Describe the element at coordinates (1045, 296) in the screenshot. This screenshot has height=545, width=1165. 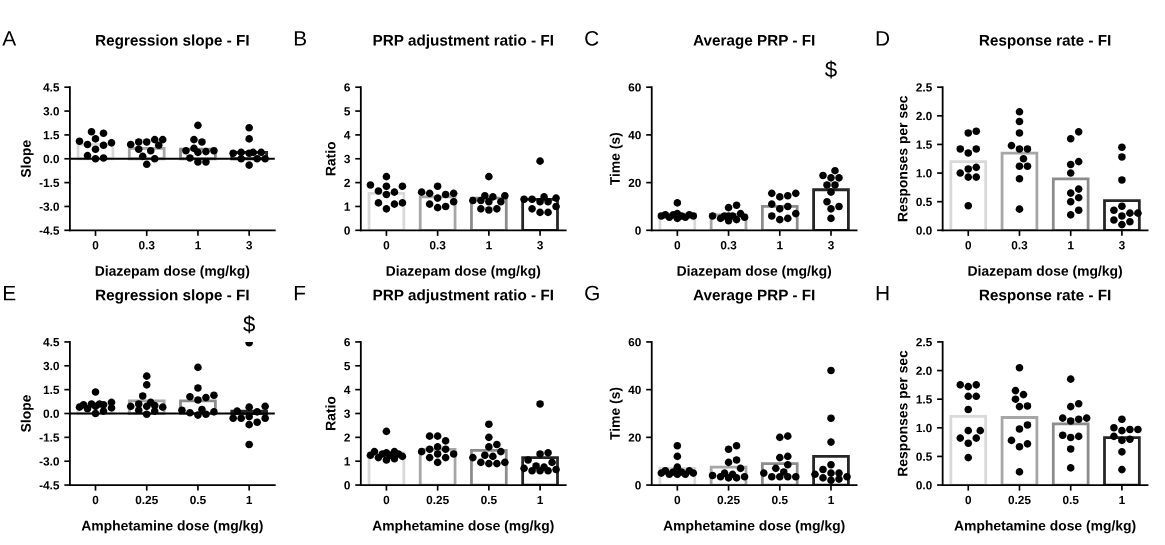
I see `chart-title: Response rate - FI` at that location.